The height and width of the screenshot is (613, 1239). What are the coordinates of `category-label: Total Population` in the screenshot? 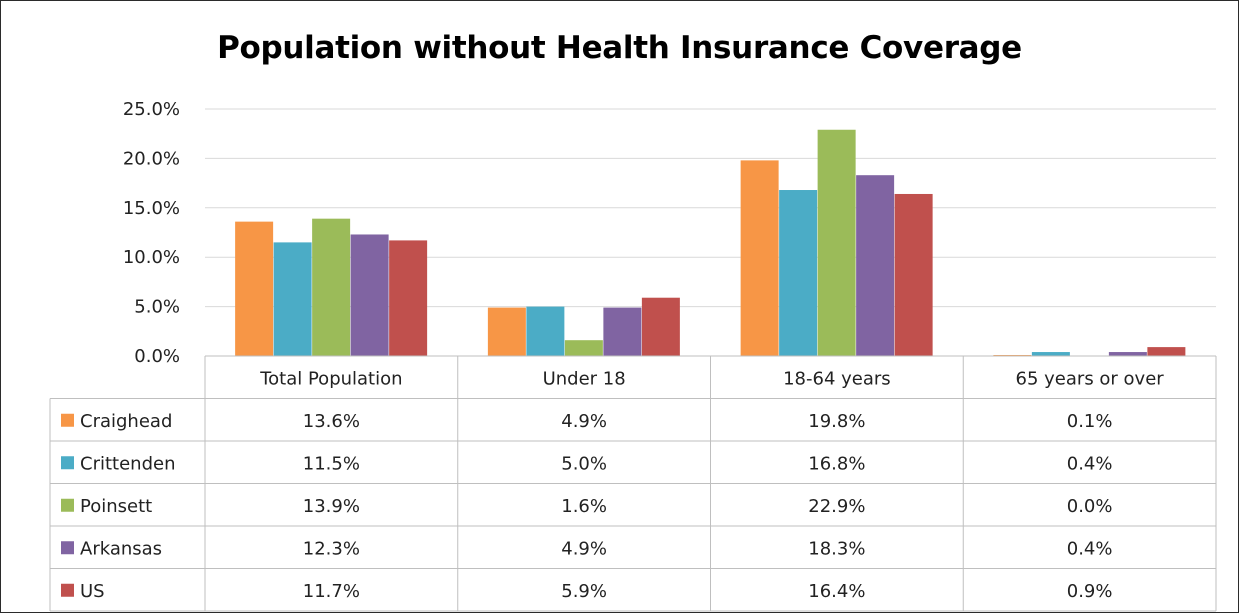 It's located at (330, 378).